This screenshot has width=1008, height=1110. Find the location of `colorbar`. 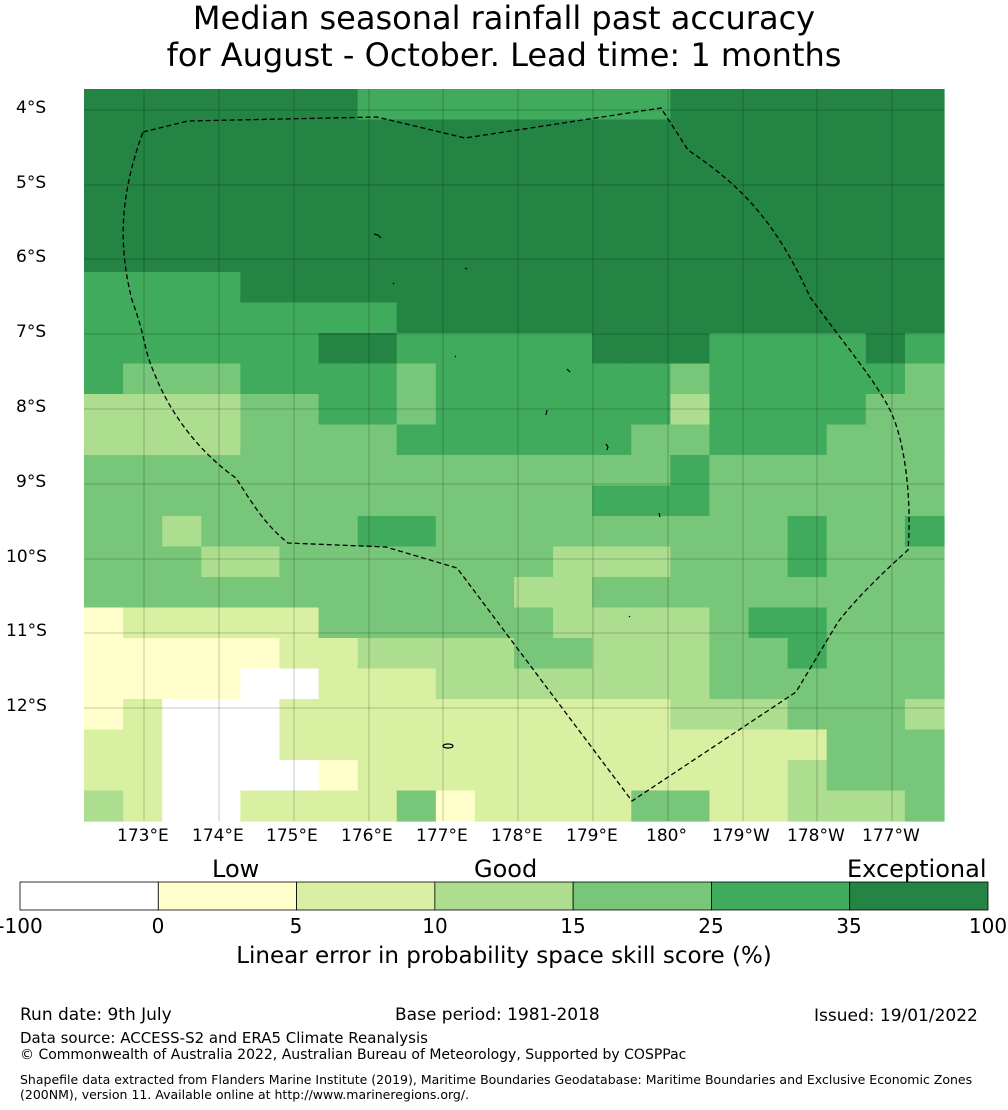

colorbar is located at coordinates (504, 896).